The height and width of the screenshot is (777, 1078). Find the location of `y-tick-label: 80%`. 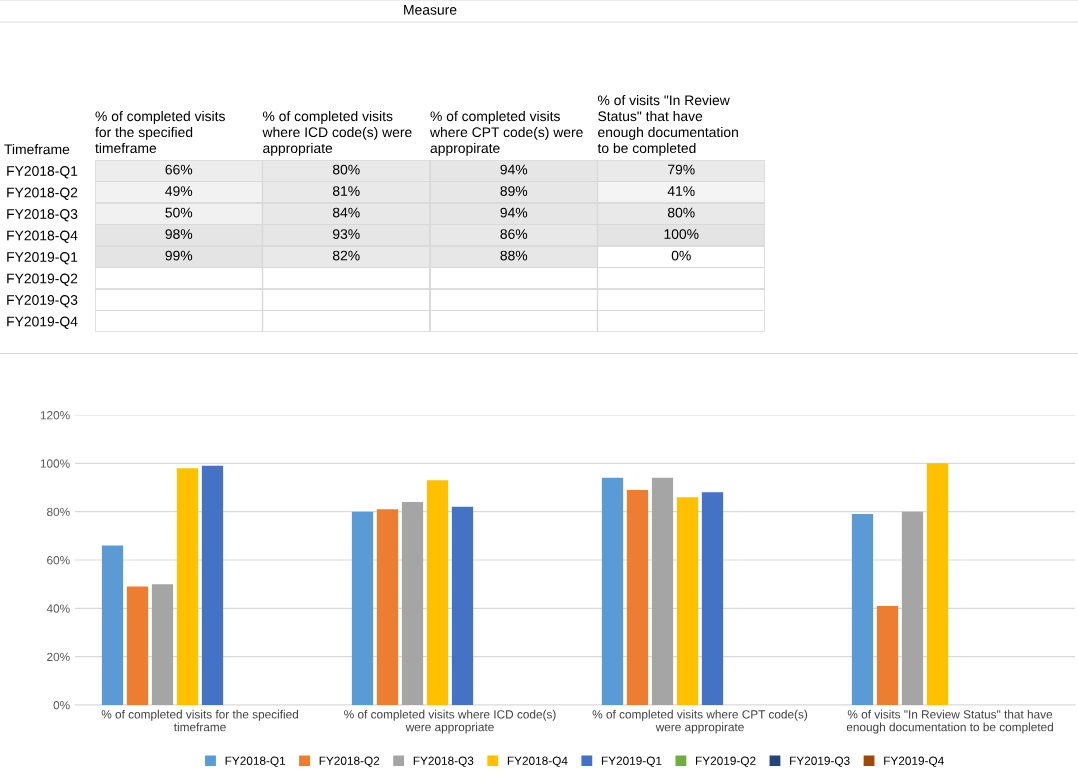

y-tick-label: 80% is located at coordinates (58, 512).